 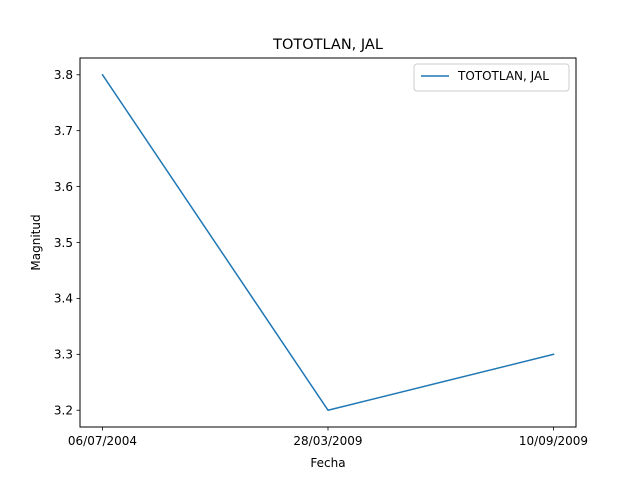 What do you see at coordinates (63, 187) in the screenshot?
I see `y-tick-label: 3.6` at bounding box center [63, 187].